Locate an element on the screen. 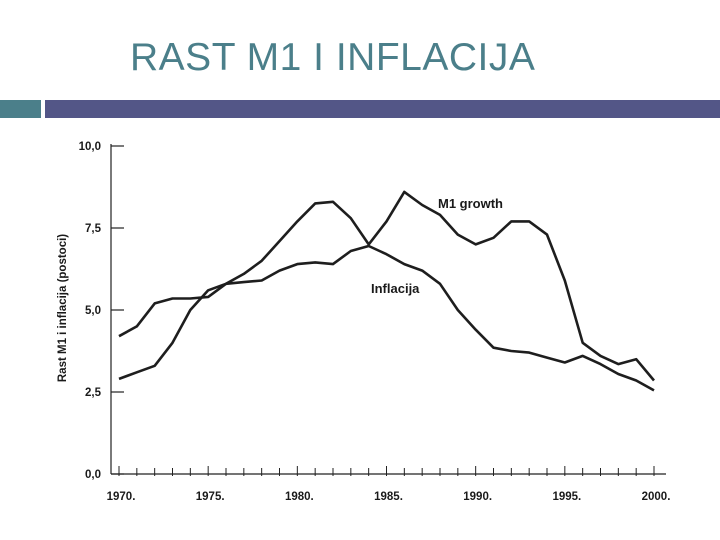 This screenshot has height=540, width=720. y-tick-label: 7,5 is located at coordinates (93, 229).